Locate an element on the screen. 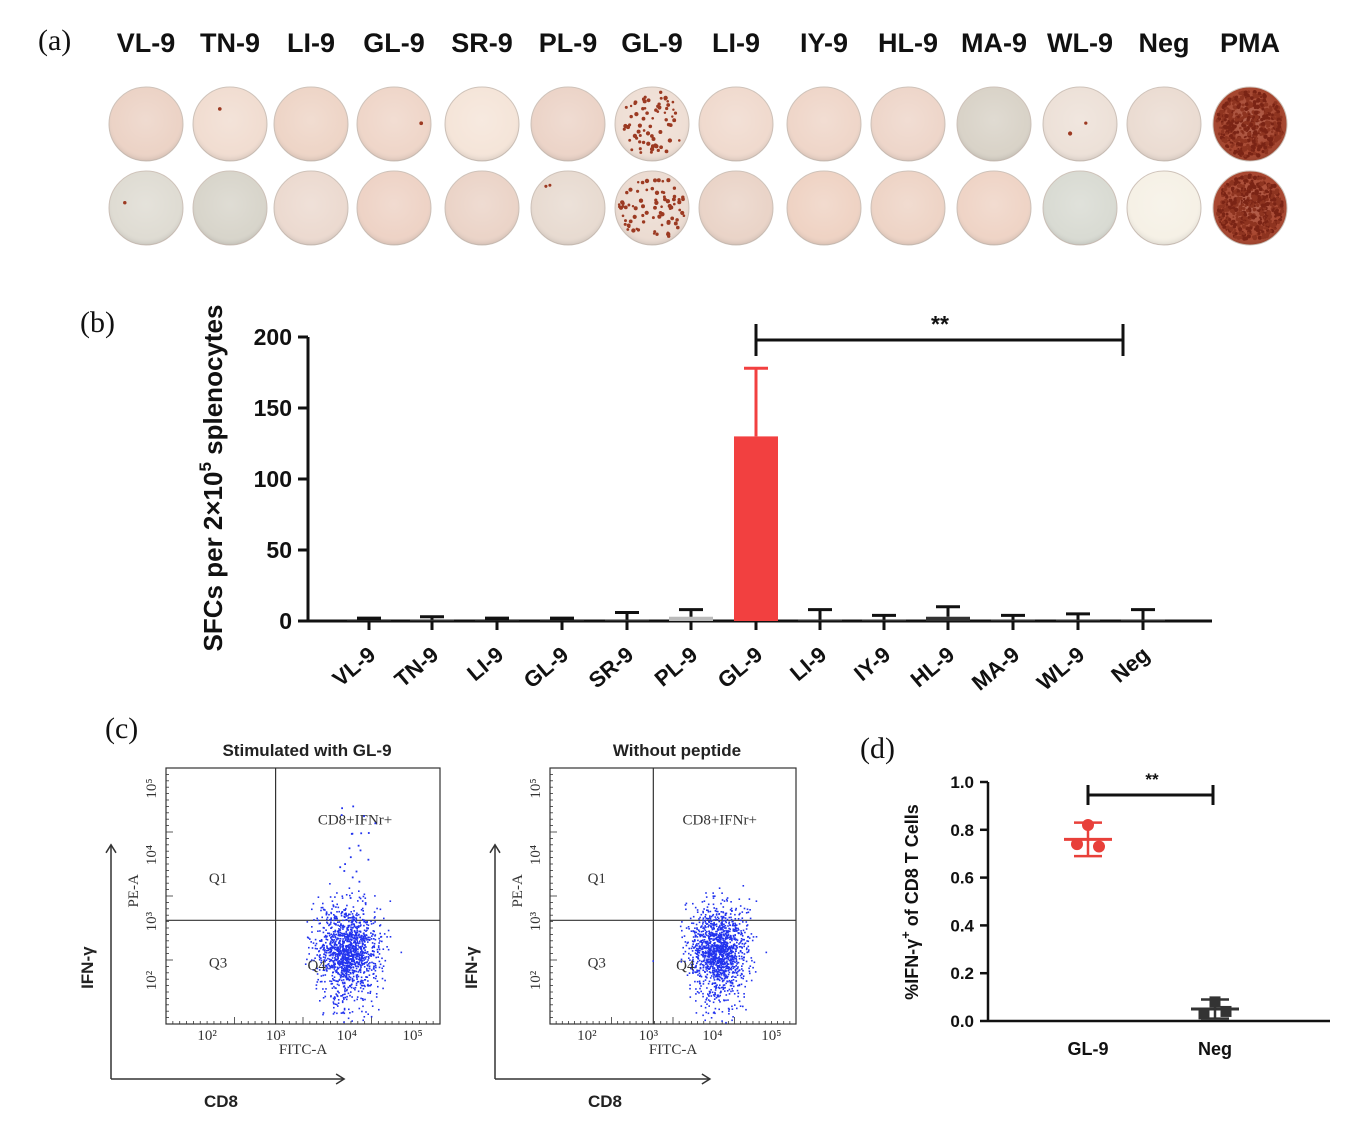 The width and height of the screenshot is (1358, 1140). flow-x-axis-label: FITC-A is located at coordinates (673, 1050).